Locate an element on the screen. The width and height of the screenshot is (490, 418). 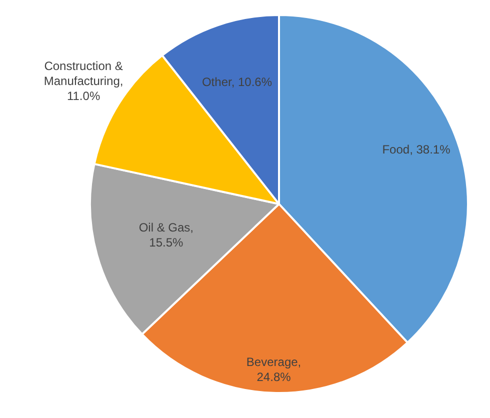
slice-label: Other, 10.6% is located at coordinates (237, 81).